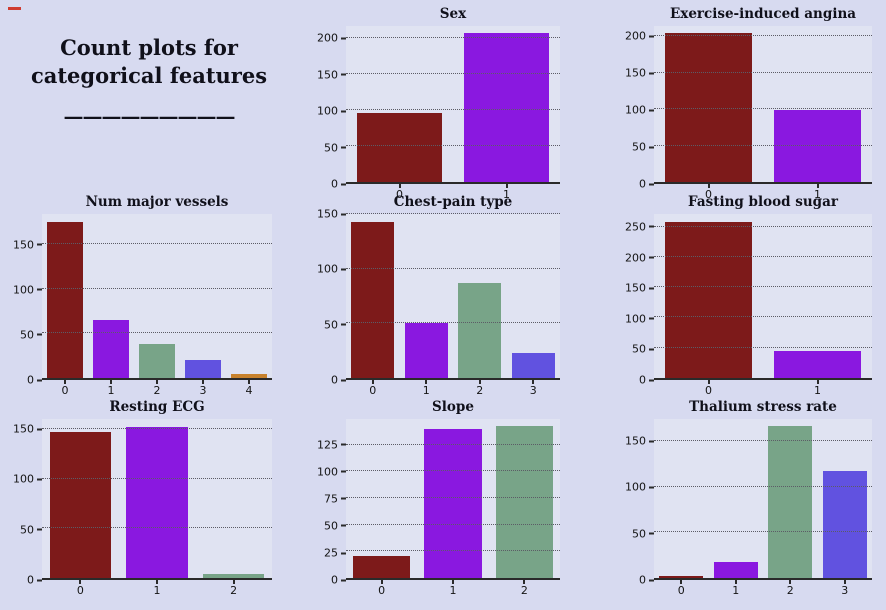 The height and width of the screenshot is (610, 886). What do you see at coordinates (634, 300) in the screenshot?
I see `y-axis: 0 50 100 150 200 250` at bounding box center [634, 300].